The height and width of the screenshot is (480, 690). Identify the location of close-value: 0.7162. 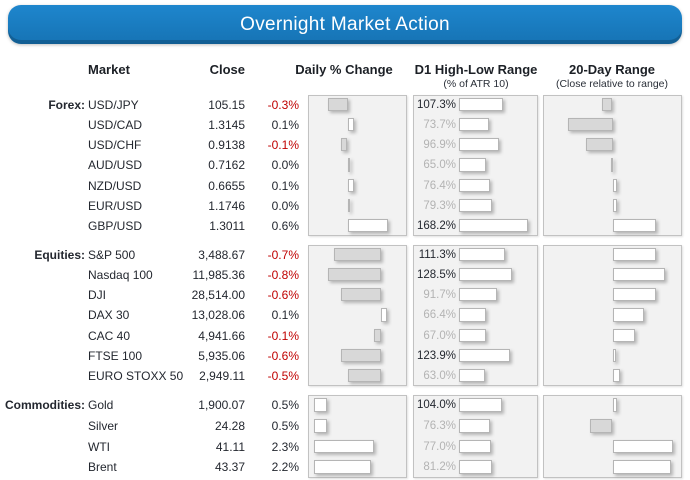
(226, 165).